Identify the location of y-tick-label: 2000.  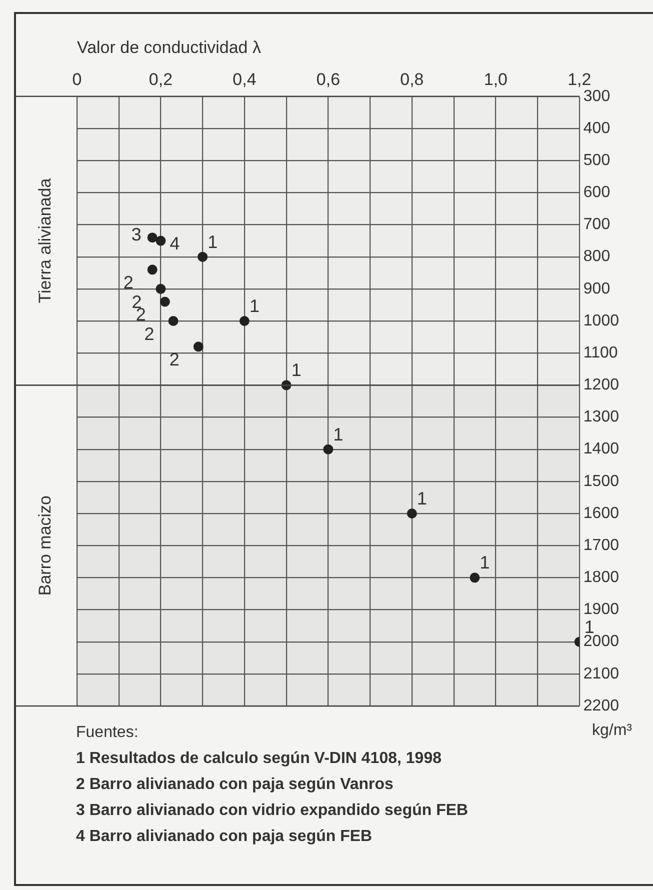
(601, 641).